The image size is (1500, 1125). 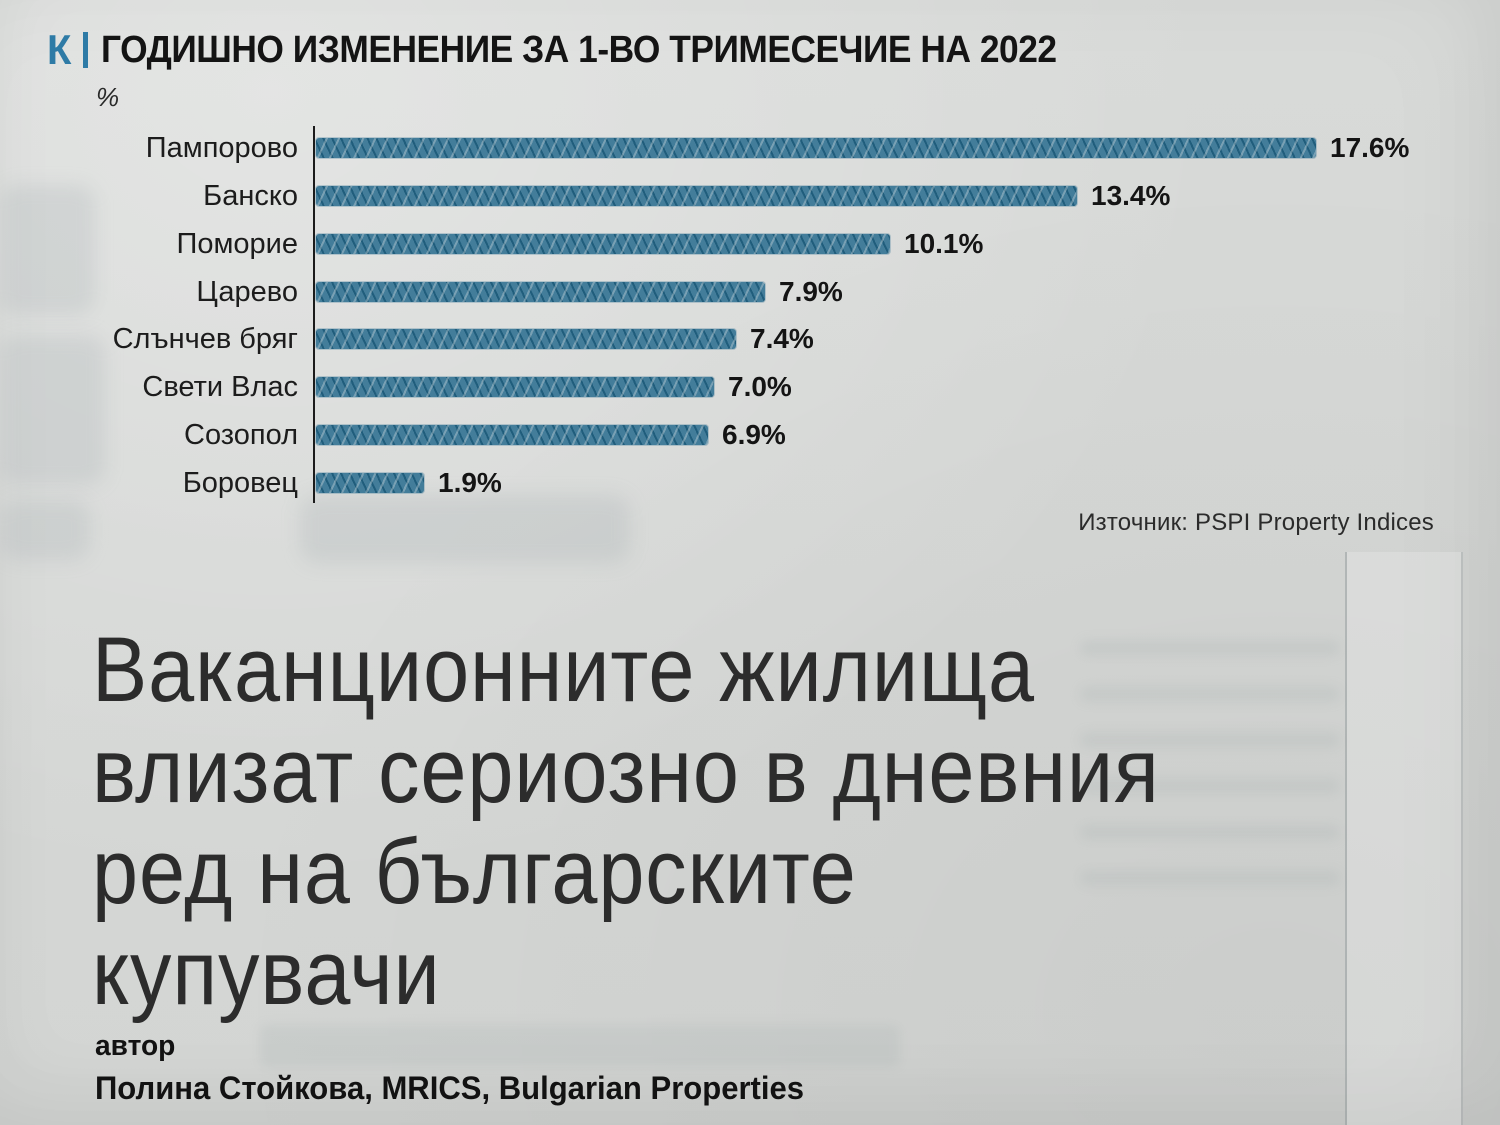 I want to click on value-label: 7.4%, so click(x=782, y=338).